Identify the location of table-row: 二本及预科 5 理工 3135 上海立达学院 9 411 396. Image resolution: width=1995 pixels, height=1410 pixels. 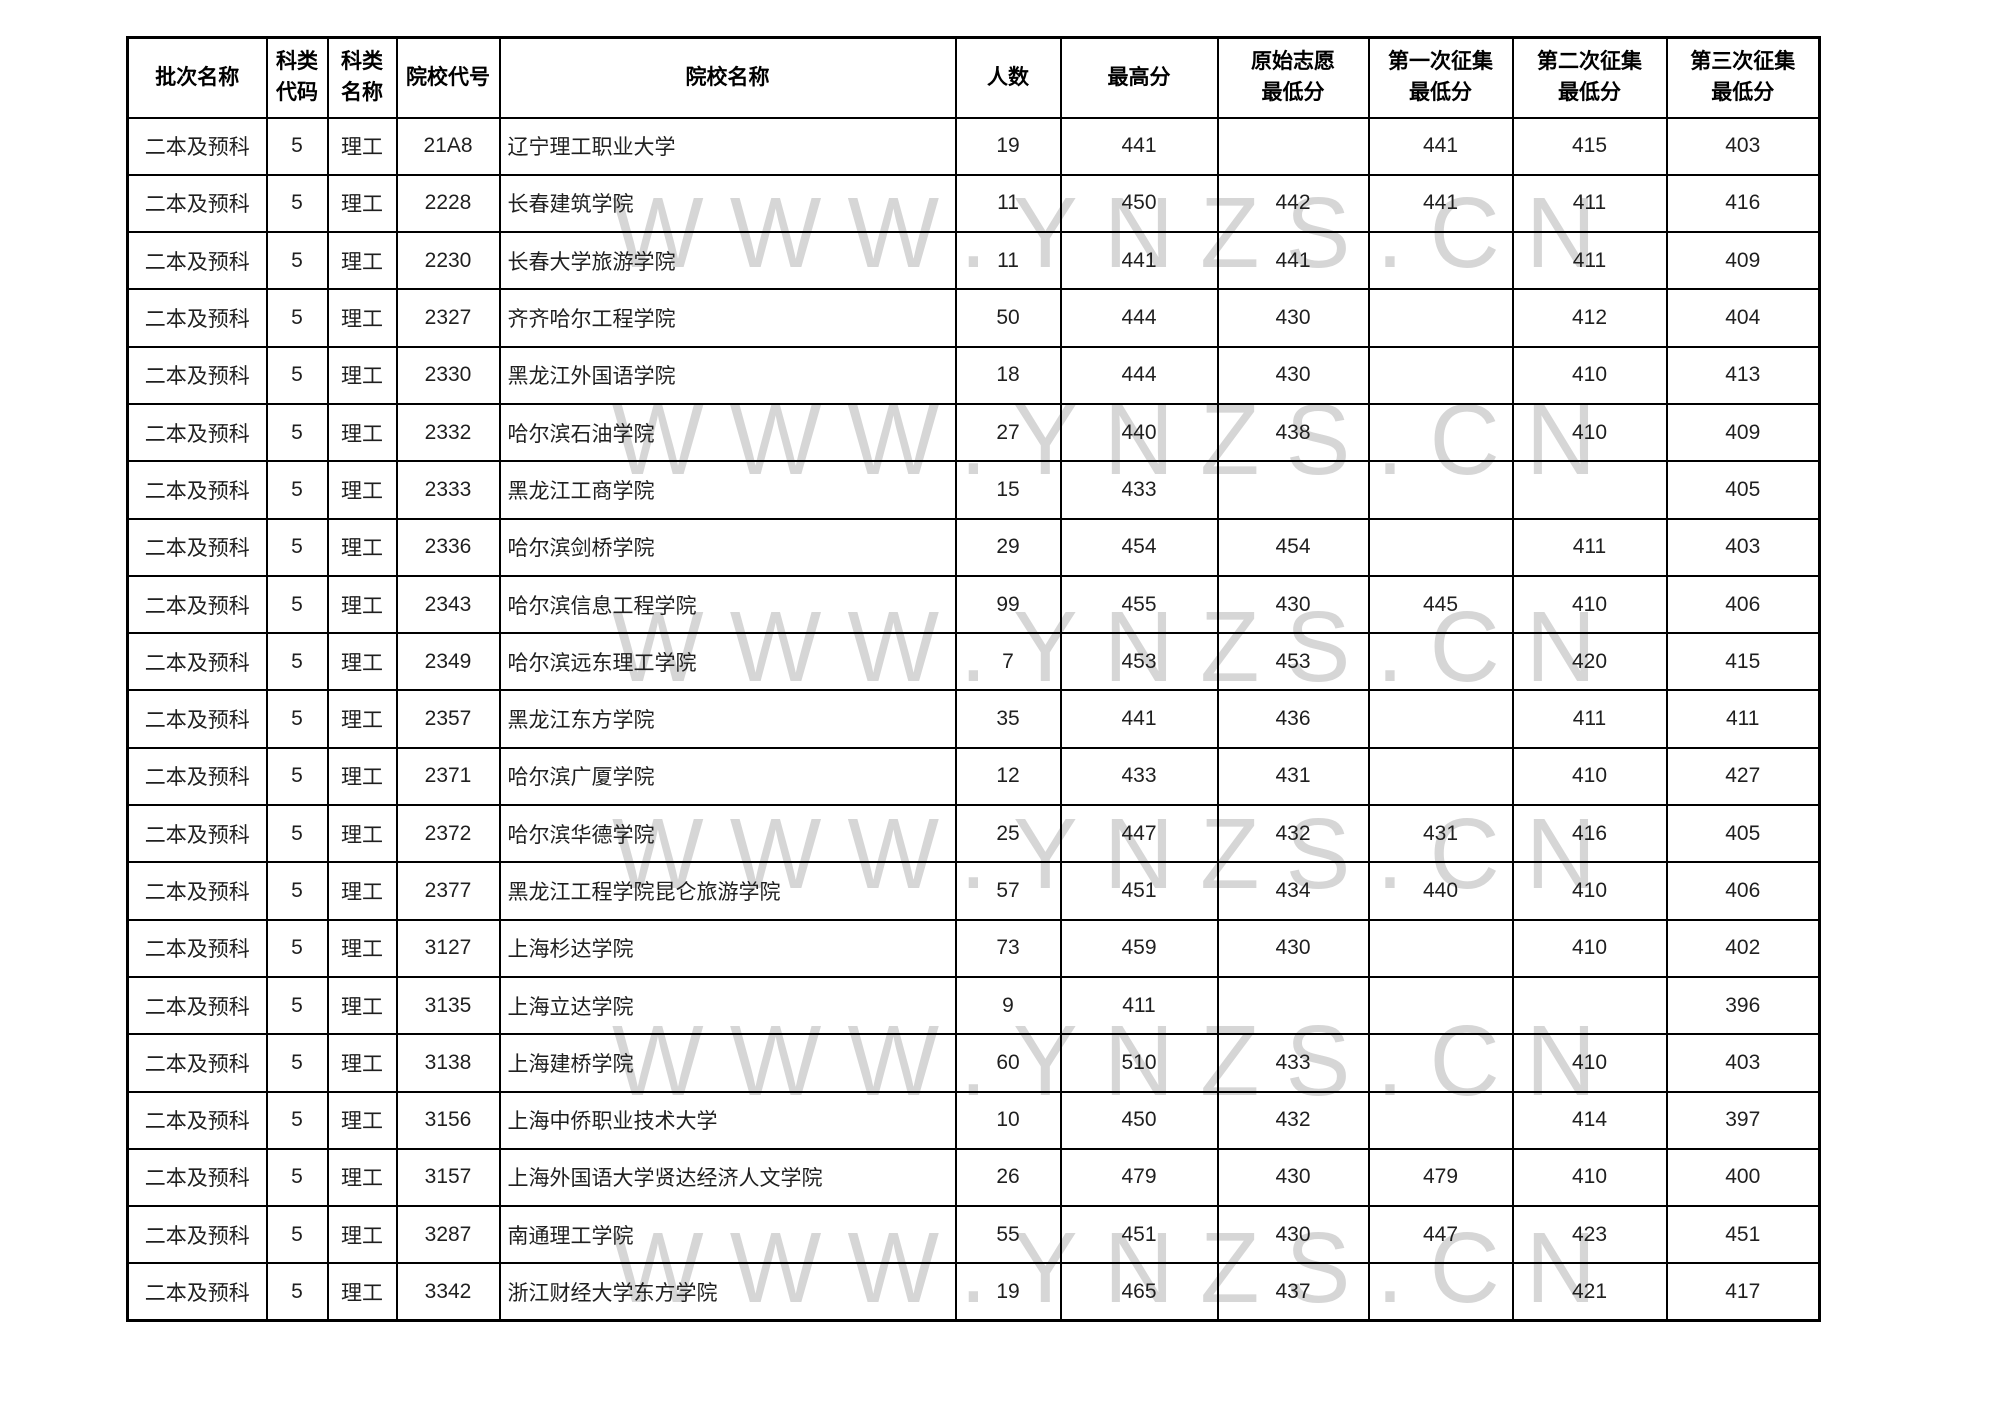
(973, 1005).